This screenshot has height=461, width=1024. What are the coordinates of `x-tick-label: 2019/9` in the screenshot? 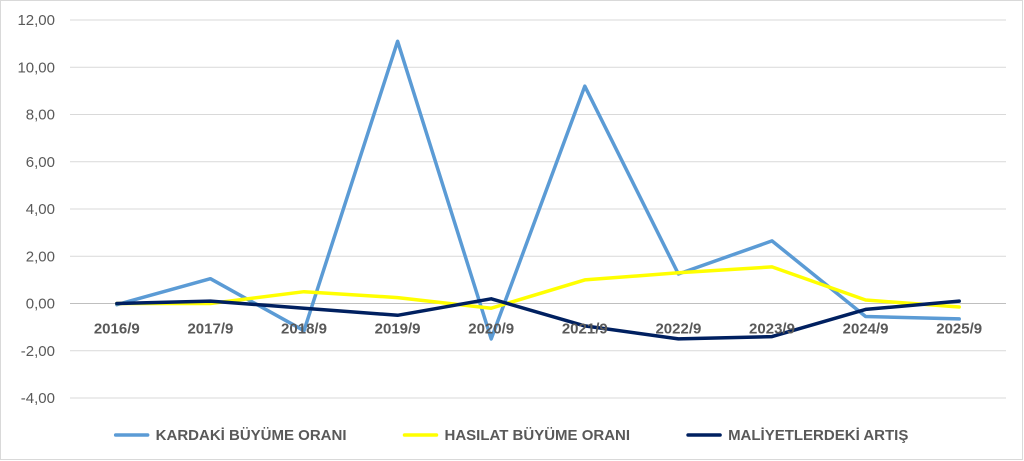 It's located at (398, 329).